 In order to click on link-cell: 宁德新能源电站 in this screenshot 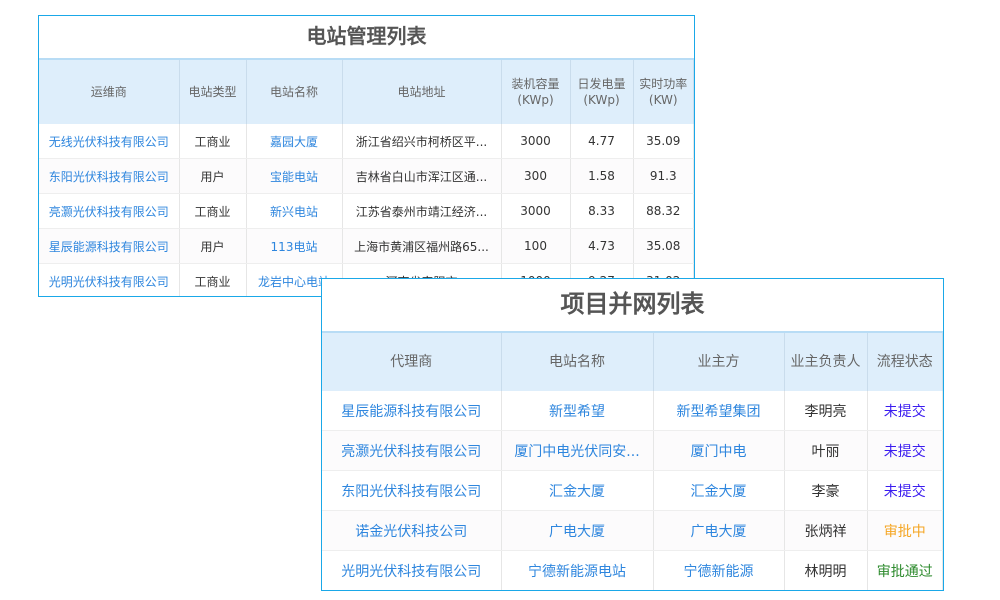, I will do `click(577, 570)`.